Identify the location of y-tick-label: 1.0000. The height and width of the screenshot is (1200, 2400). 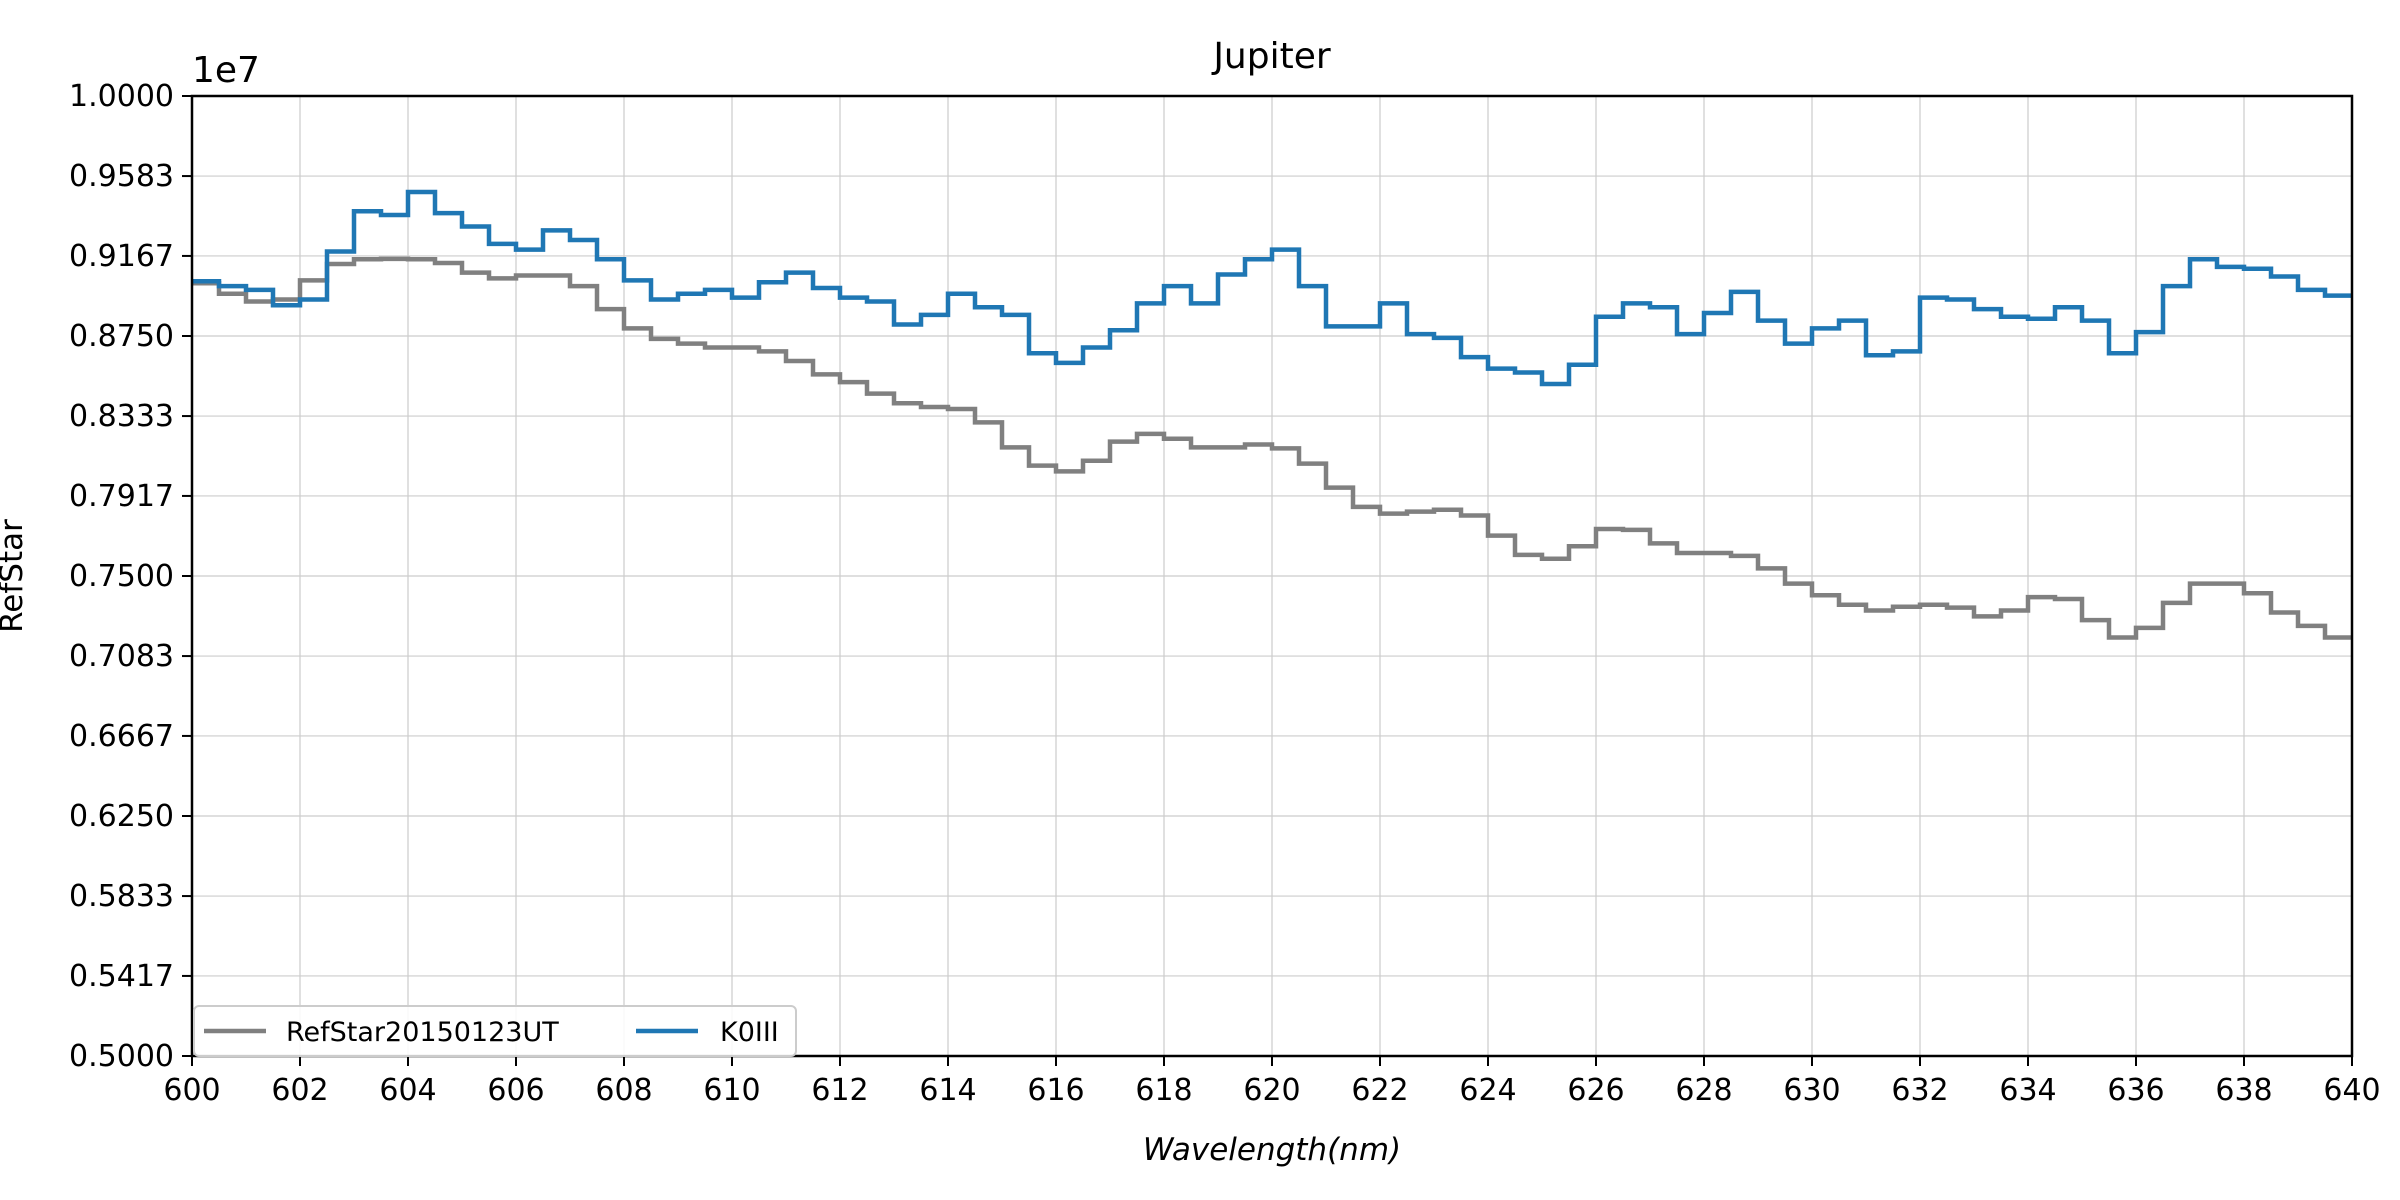
(121, 96).